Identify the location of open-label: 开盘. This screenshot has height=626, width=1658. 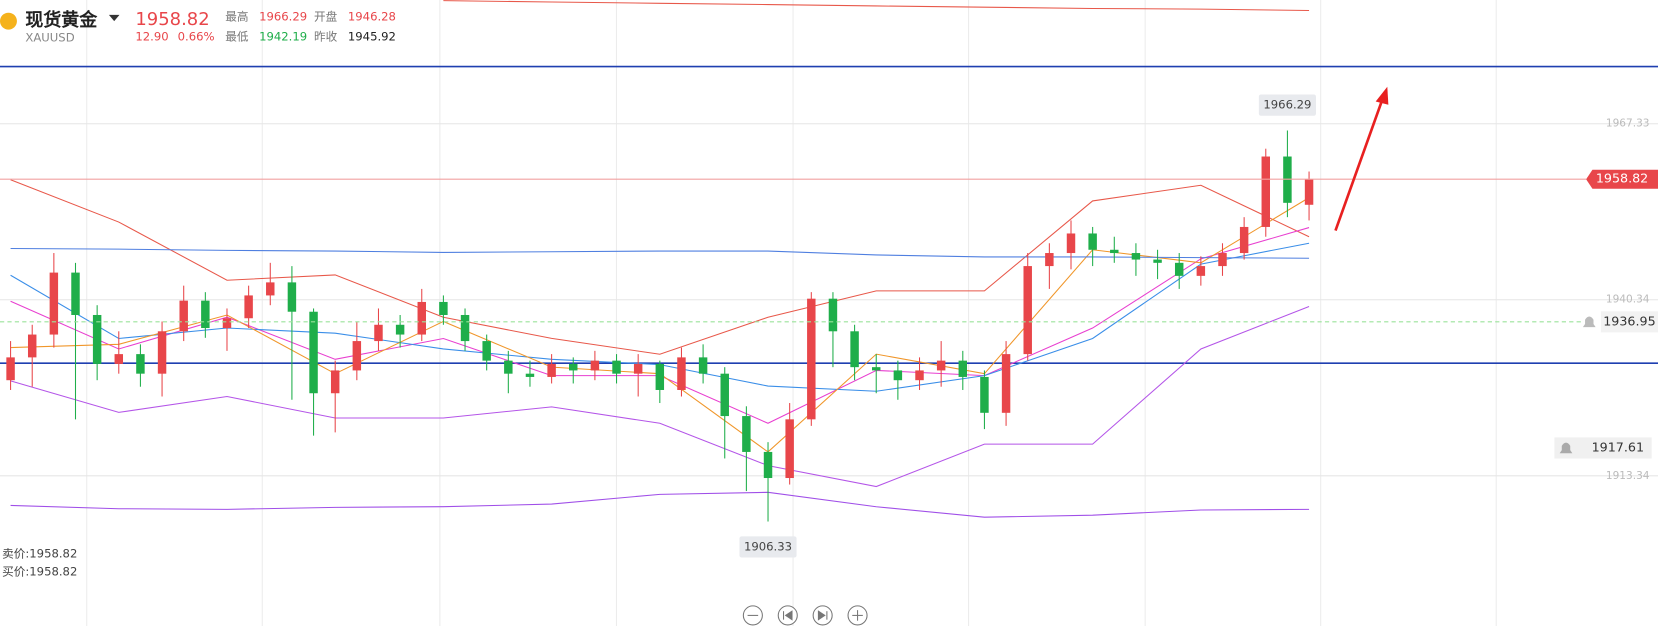
(326, 16).